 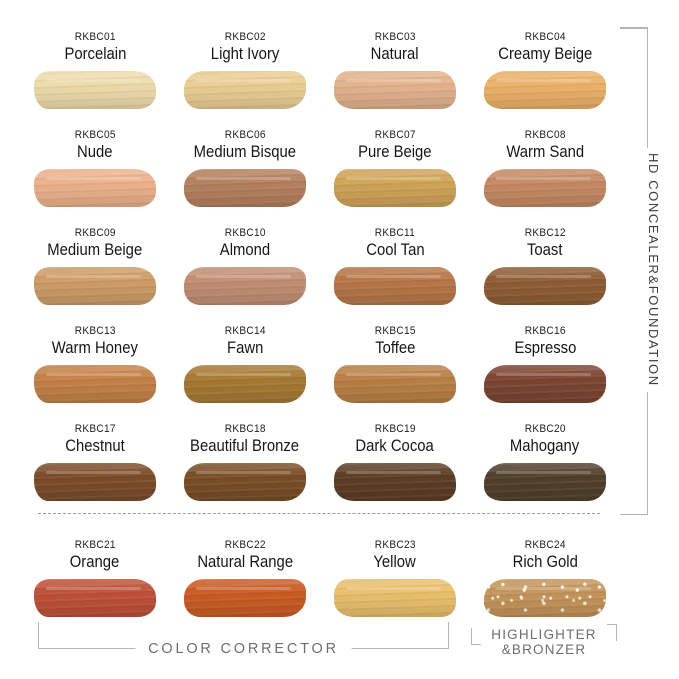 I want to click on swatch-cell: RKBC18 Beautiful Bronze, so click(x=245, y=463).